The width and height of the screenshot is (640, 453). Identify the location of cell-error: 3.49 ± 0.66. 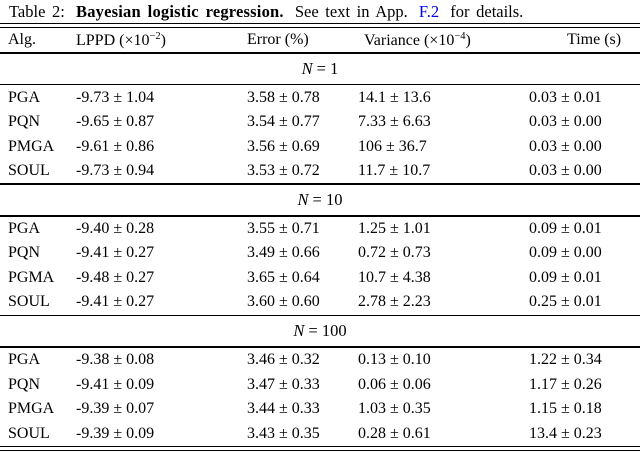
(283, 253).